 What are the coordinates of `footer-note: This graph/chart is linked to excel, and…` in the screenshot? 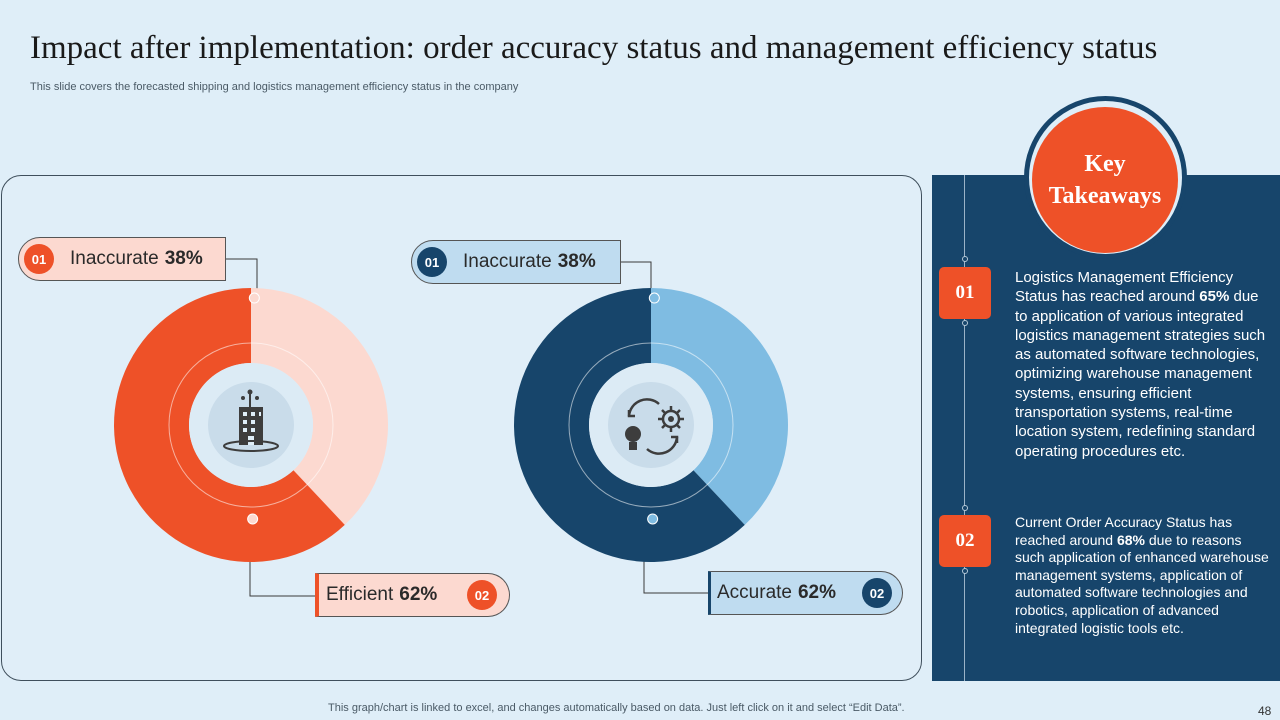 It's located at (616, 708).